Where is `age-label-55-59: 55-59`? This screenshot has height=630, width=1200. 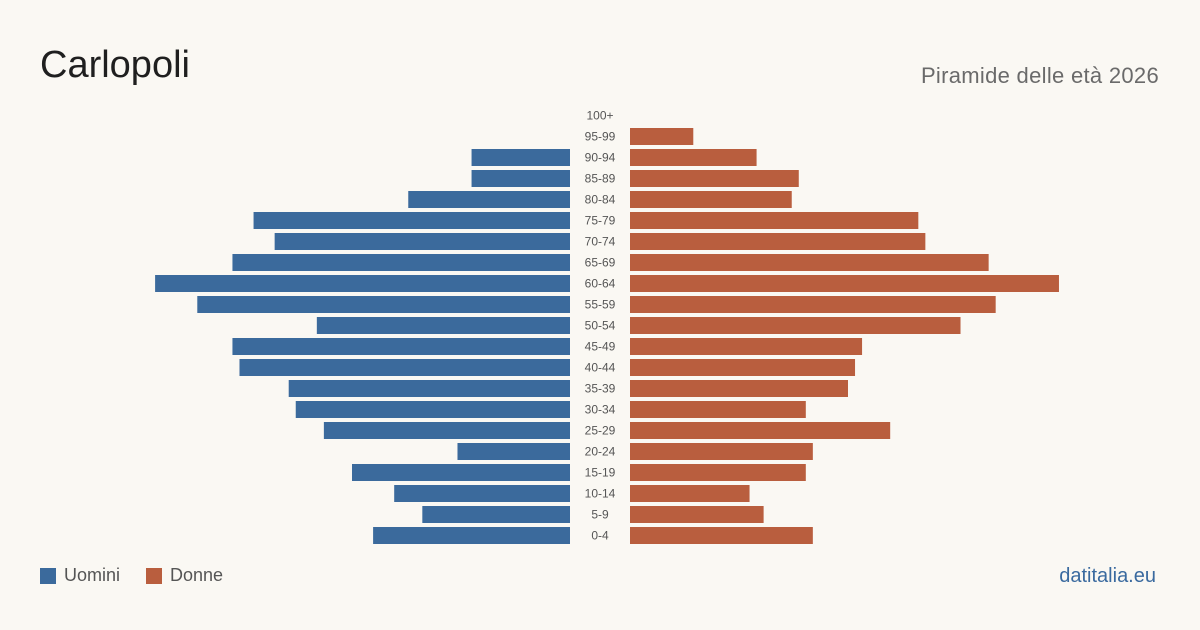 age-label-55-59: 55-59 is located at coordinates (600, 305).